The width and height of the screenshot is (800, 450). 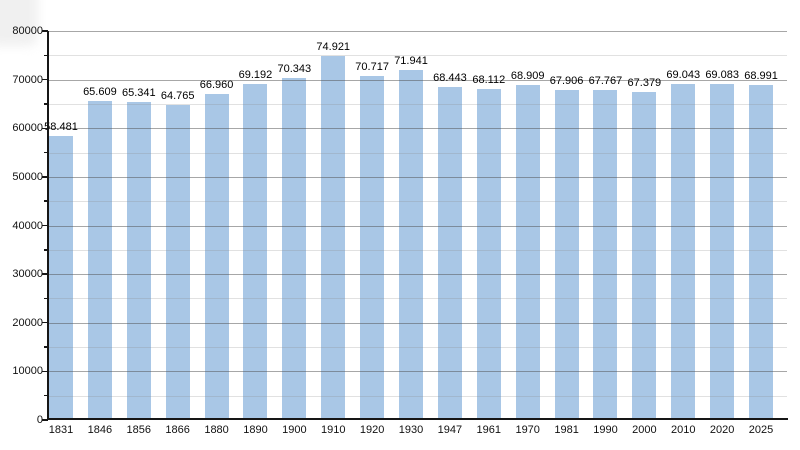 What do you see at coordinates (216, 85) in the screenshot?
I see `bar-value-label: 66.960` at bounding box center [216, 85].